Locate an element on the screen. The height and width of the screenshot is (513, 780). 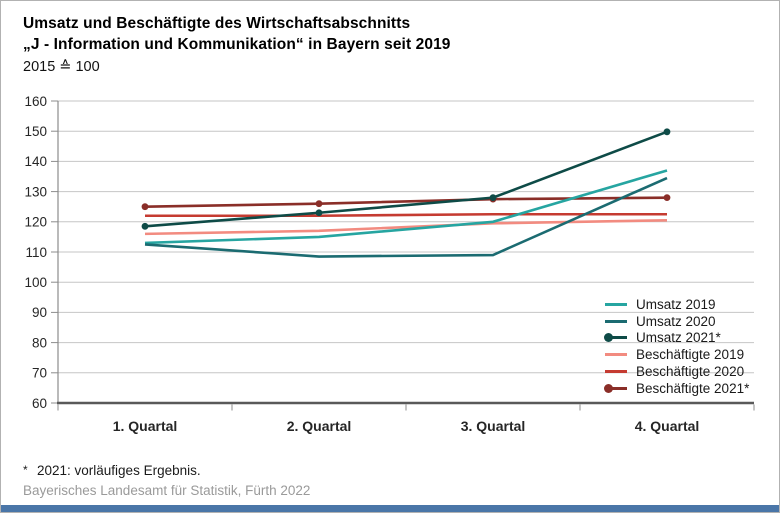
y-tick-label: 110 is located at coordinates (36, 252).